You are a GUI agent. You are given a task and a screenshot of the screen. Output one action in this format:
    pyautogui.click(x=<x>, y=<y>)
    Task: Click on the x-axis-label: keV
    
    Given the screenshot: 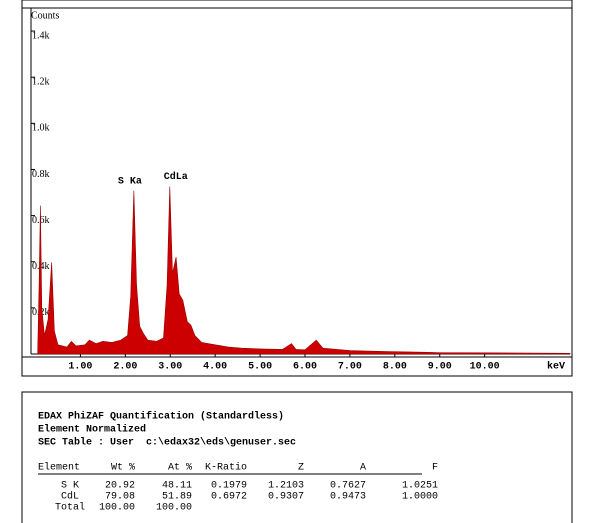 What is the action you would take?
    pyautogui.click(x=556, y=367)
    